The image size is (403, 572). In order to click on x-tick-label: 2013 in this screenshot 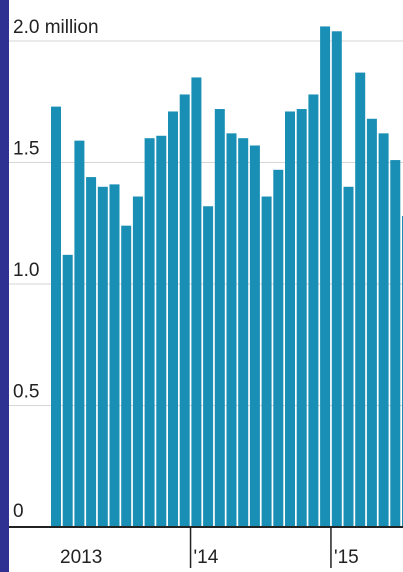, I will do `click(81, 557)`.